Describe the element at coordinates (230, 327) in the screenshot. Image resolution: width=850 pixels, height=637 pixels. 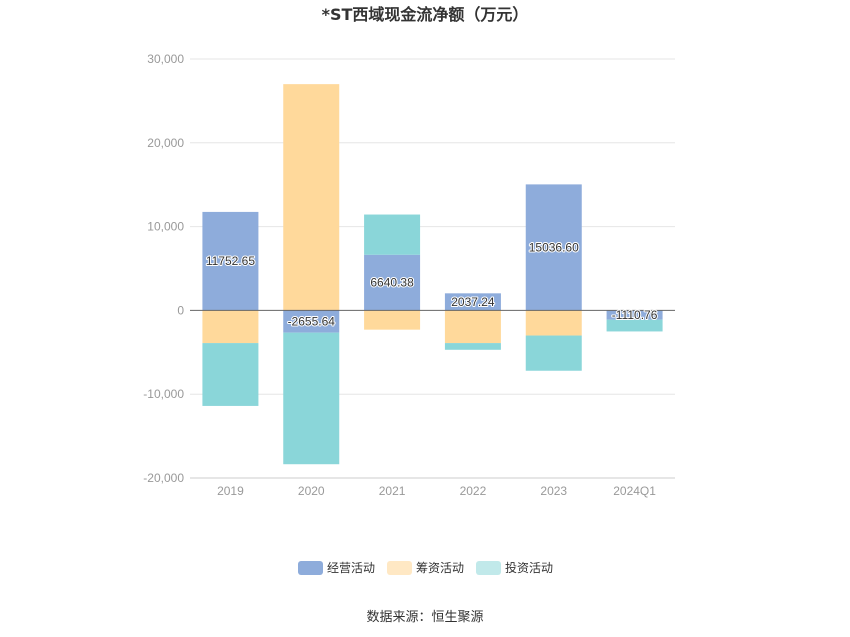
I see `bar-筹资活动-2019` at that location.